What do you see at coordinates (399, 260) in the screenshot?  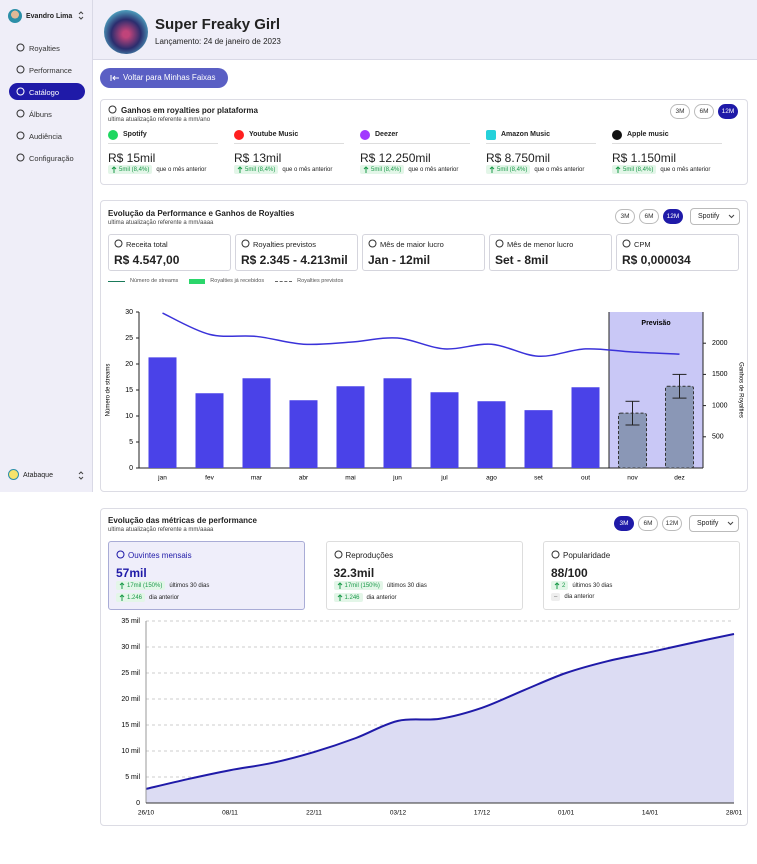 I see `kpi-value: Jan - 12mil` at bounding box center [399, 260].